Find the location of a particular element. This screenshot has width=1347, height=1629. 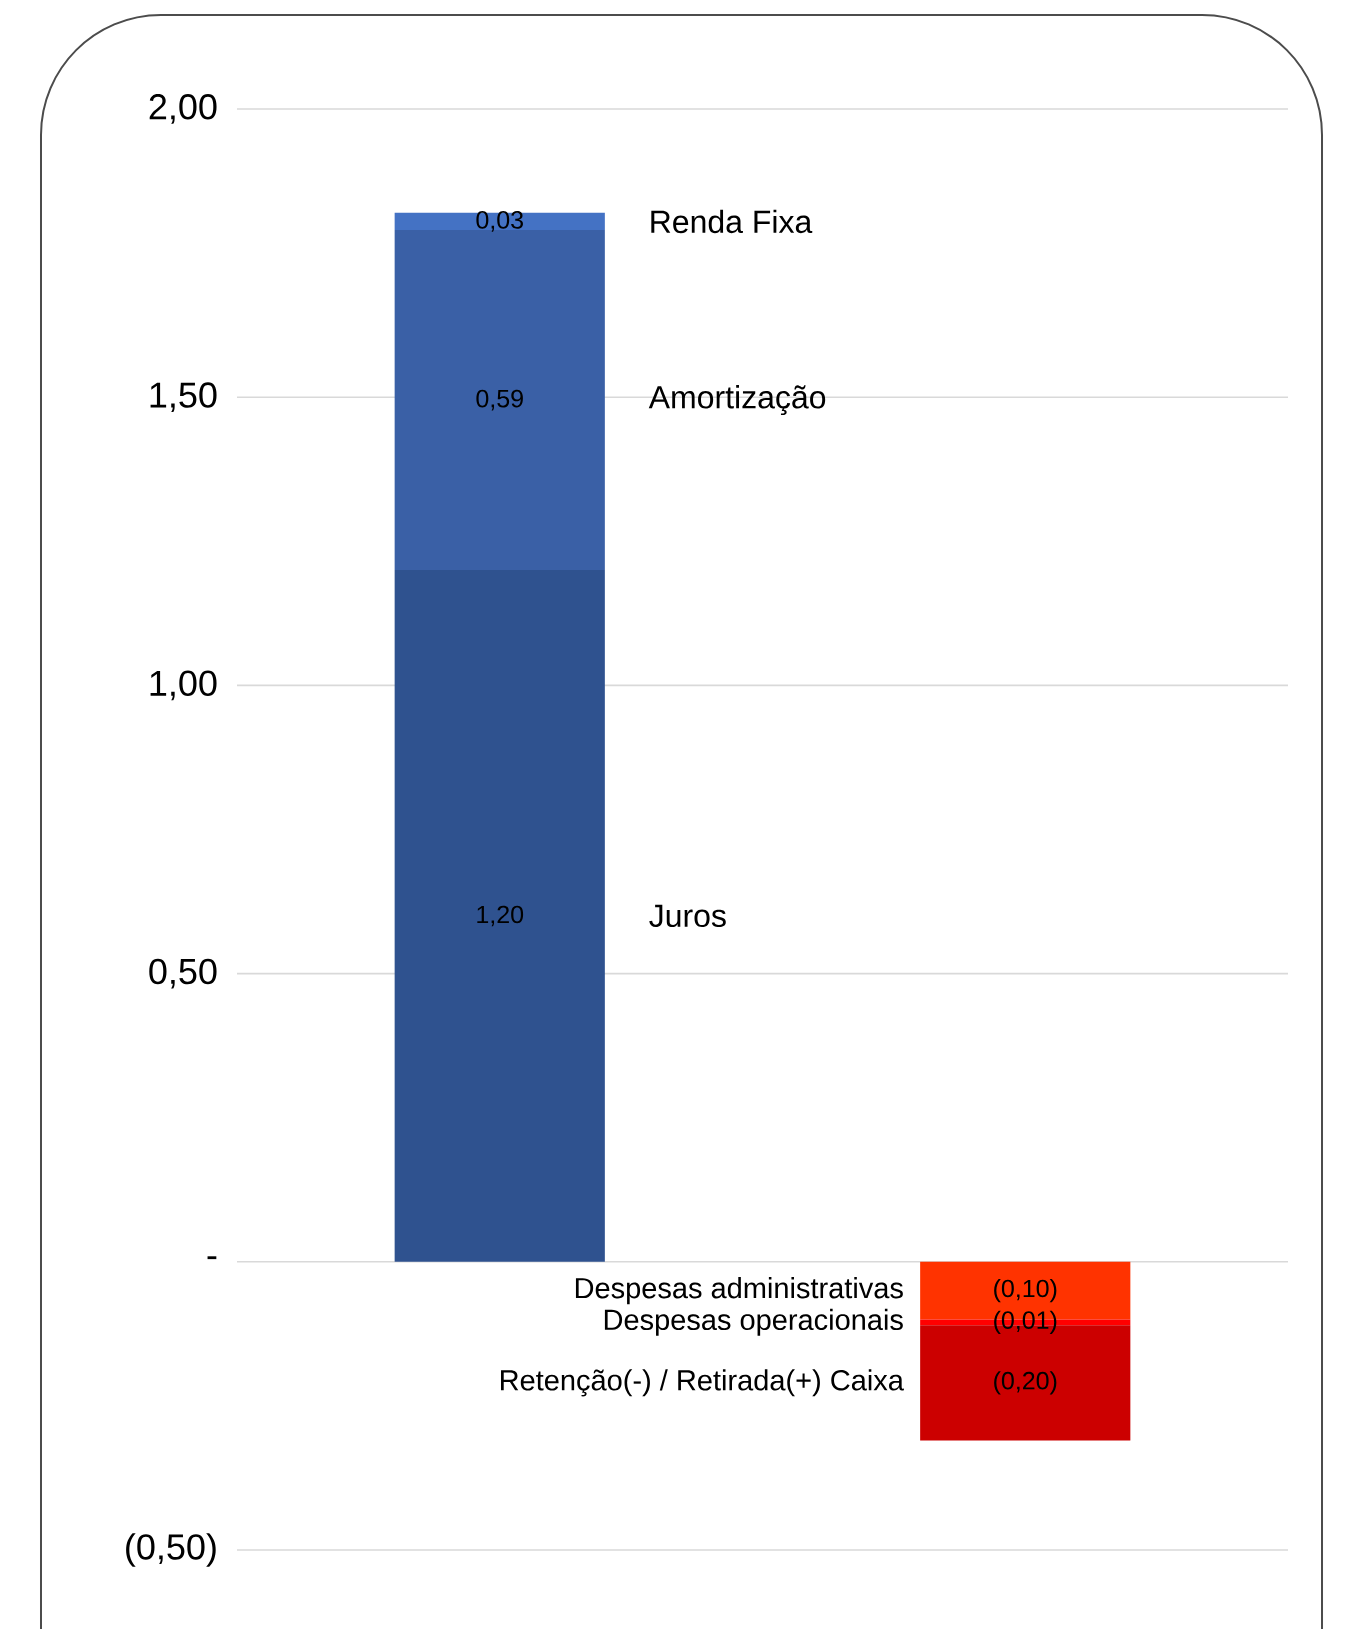

data-label: (0,10) is located at coordinates (1025, 1290).